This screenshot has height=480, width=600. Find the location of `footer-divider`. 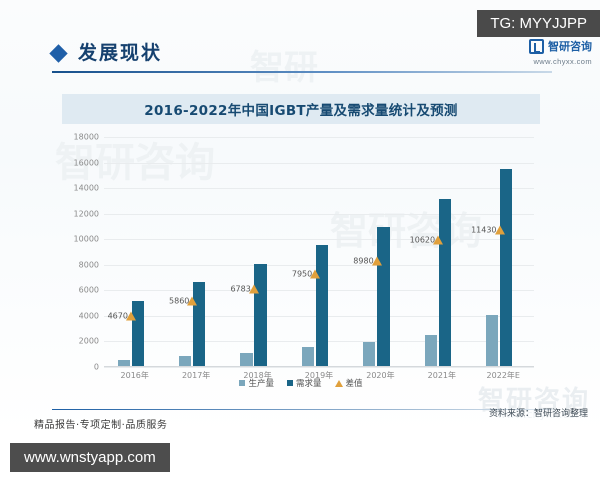

footer-divider is located at coordinates (302, 409).